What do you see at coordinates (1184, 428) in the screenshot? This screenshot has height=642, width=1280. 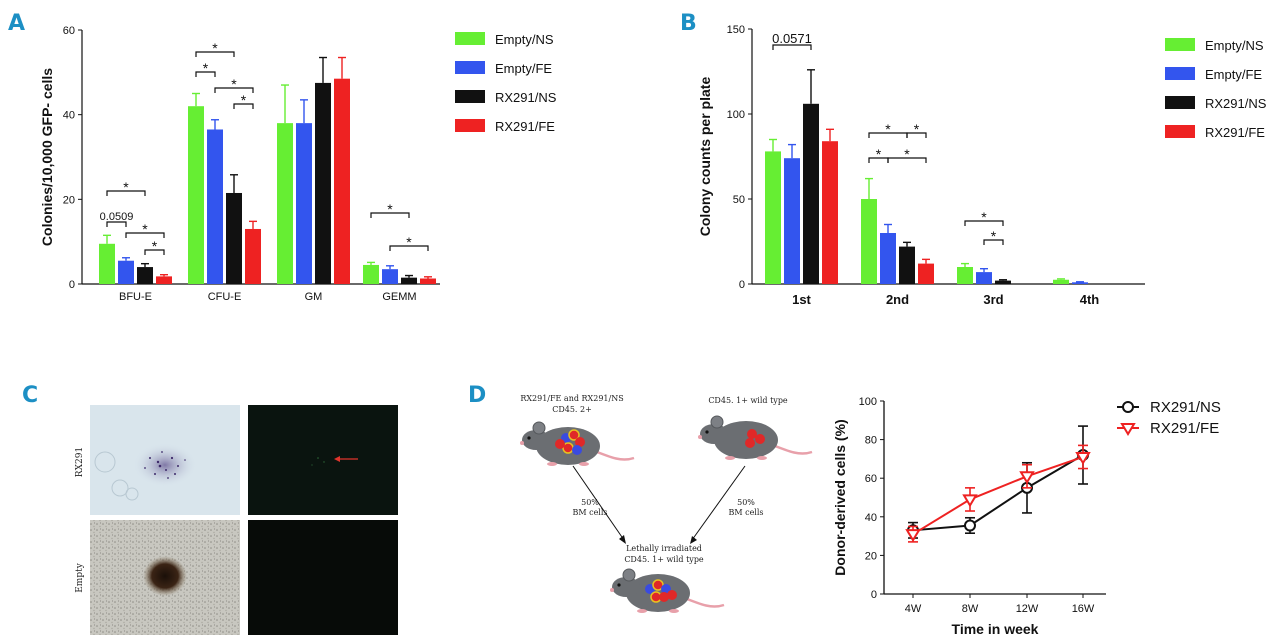 I see `legend-label: RX291/FE` at bounding box center [1184, 428].